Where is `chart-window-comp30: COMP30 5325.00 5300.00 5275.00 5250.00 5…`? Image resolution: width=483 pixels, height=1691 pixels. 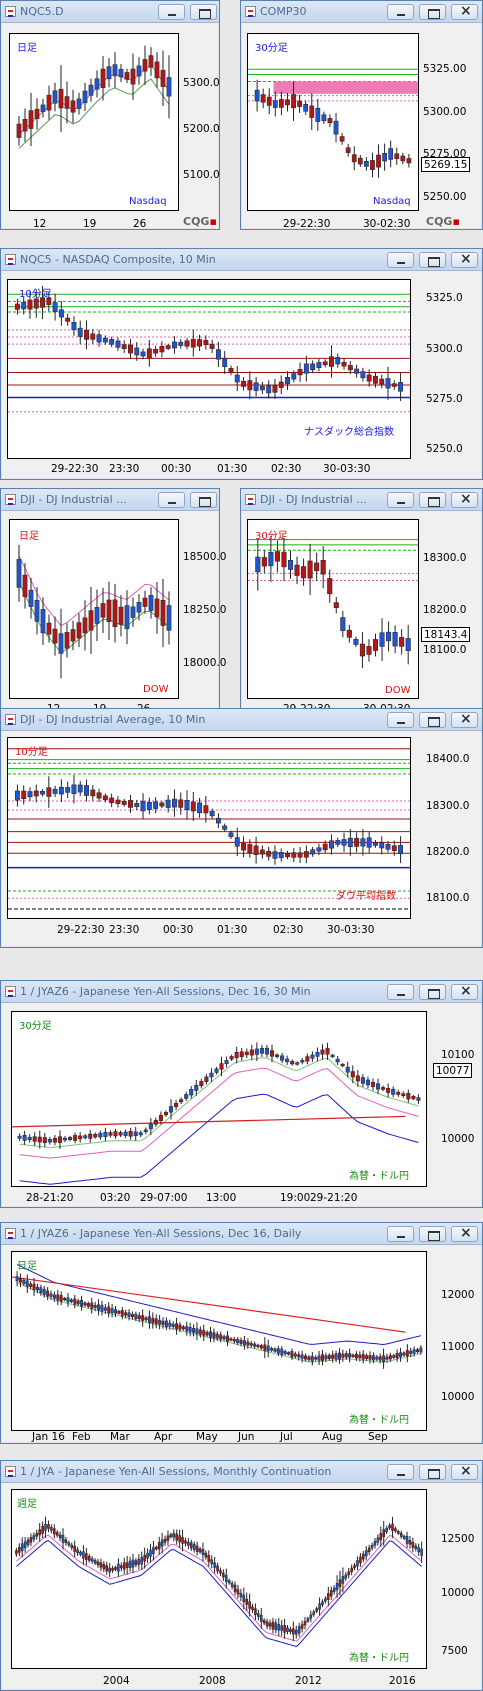
chart-window-comp30: COMP30 5325.00 5300.00 5275.00 5250.00 5… is located at coordinates (361, 115).